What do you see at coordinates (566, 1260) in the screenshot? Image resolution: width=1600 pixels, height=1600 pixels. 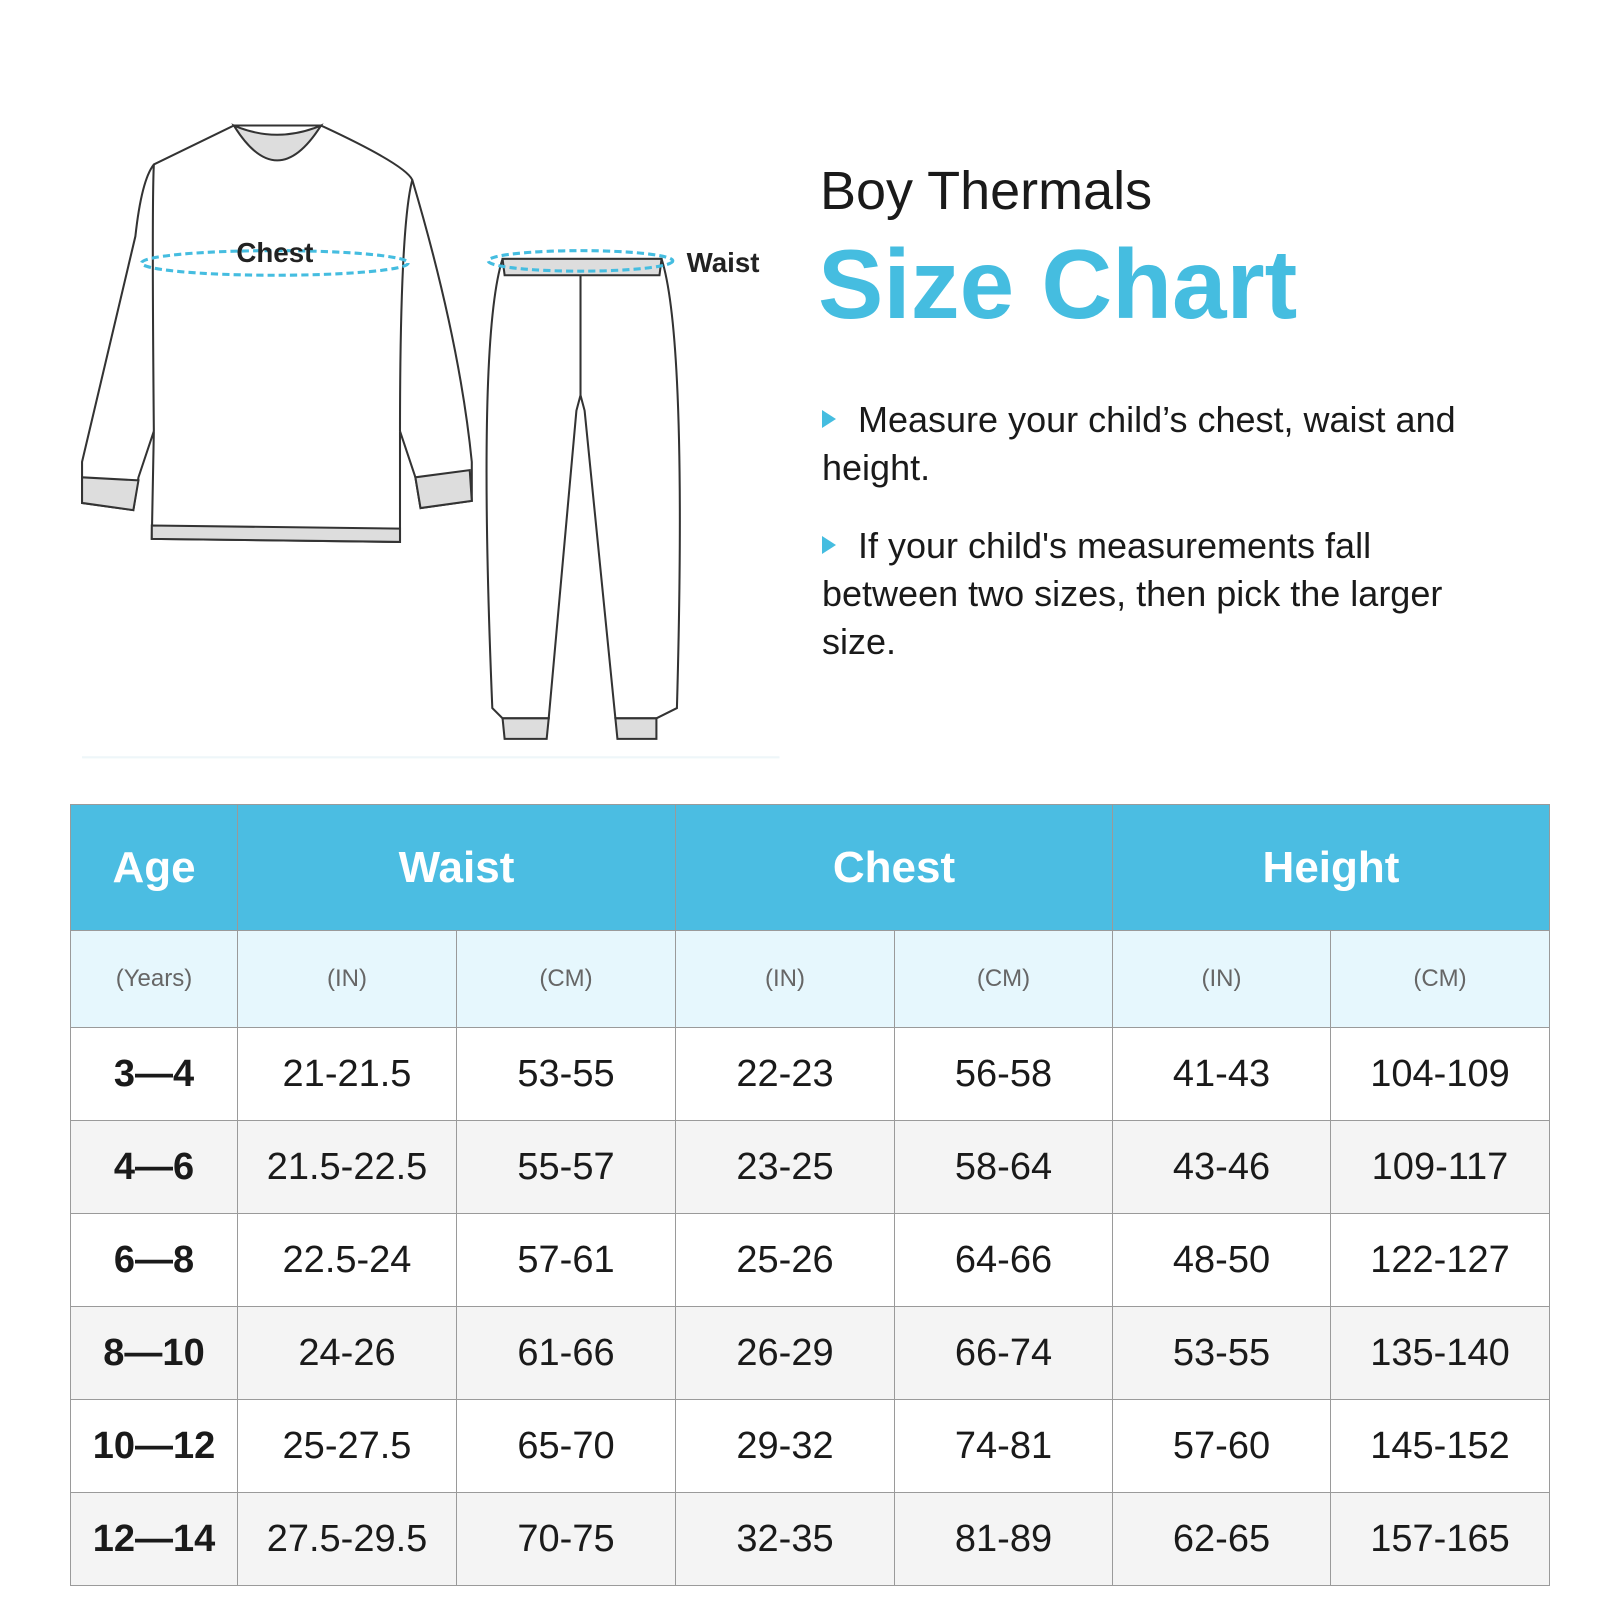 I see `size-cell: 57-61` at bounding box center [566, 1260].